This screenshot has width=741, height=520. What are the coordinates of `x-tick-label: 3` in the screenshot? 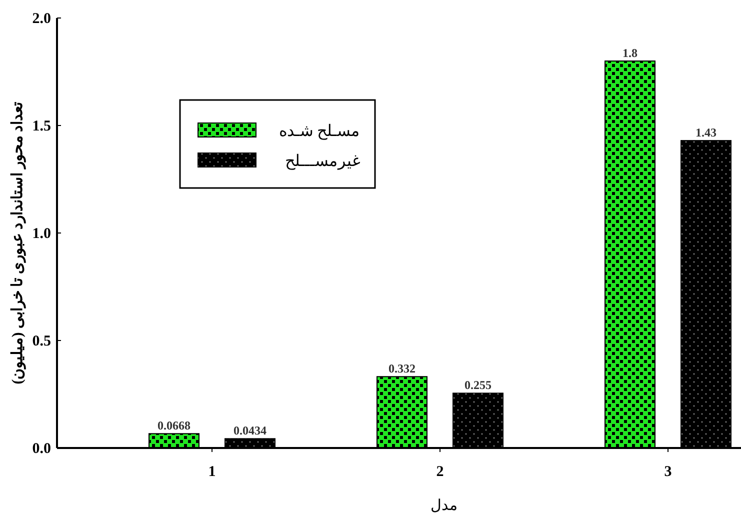 It's located at (668, 472).